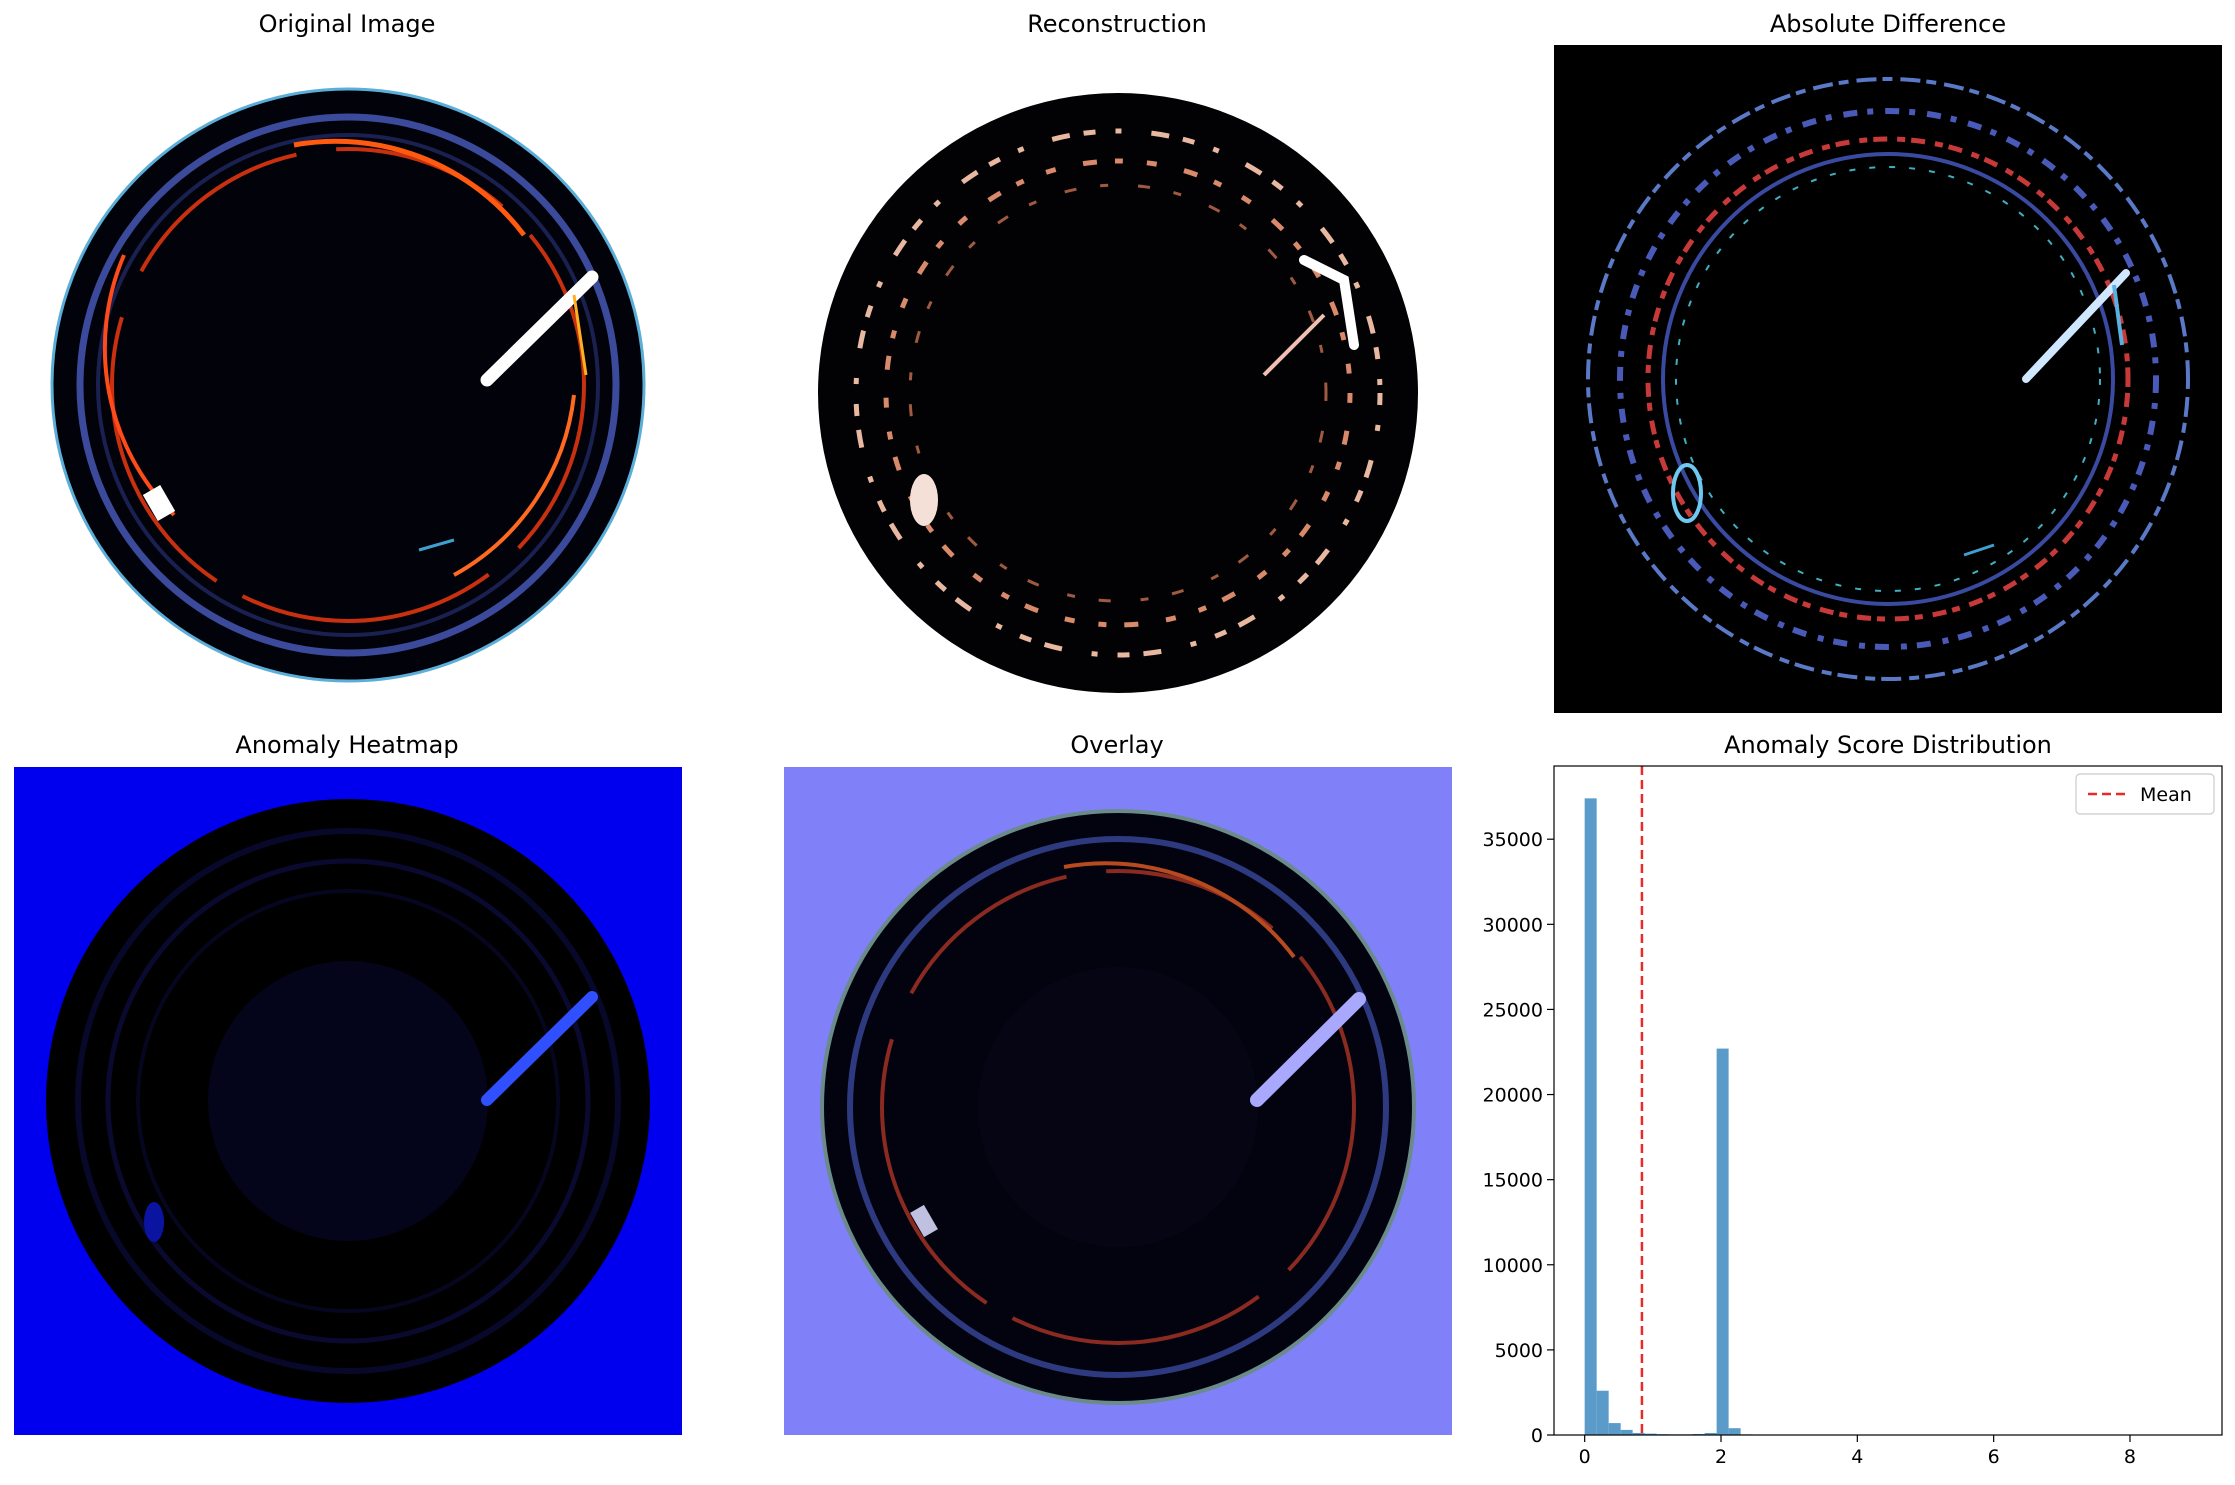 Image resolution: width=2235 pixels, height=1485 pixels. I want to click on x-tick-label: 0, so click(1585, 1457).